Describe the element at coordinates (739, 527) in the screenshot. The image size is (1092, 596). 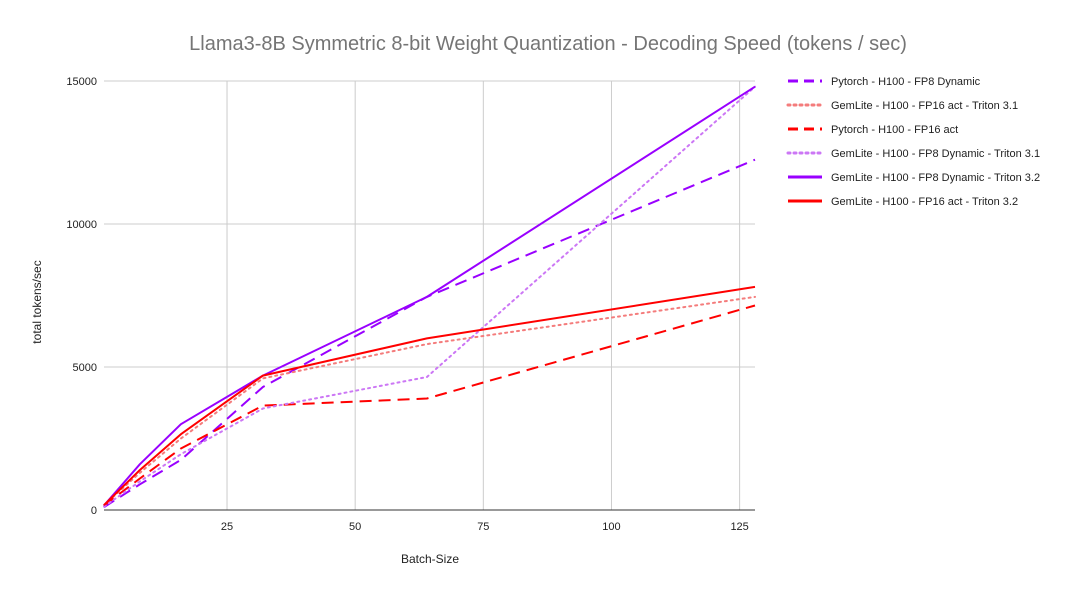
I see `x-tick-label: 125` at that location.